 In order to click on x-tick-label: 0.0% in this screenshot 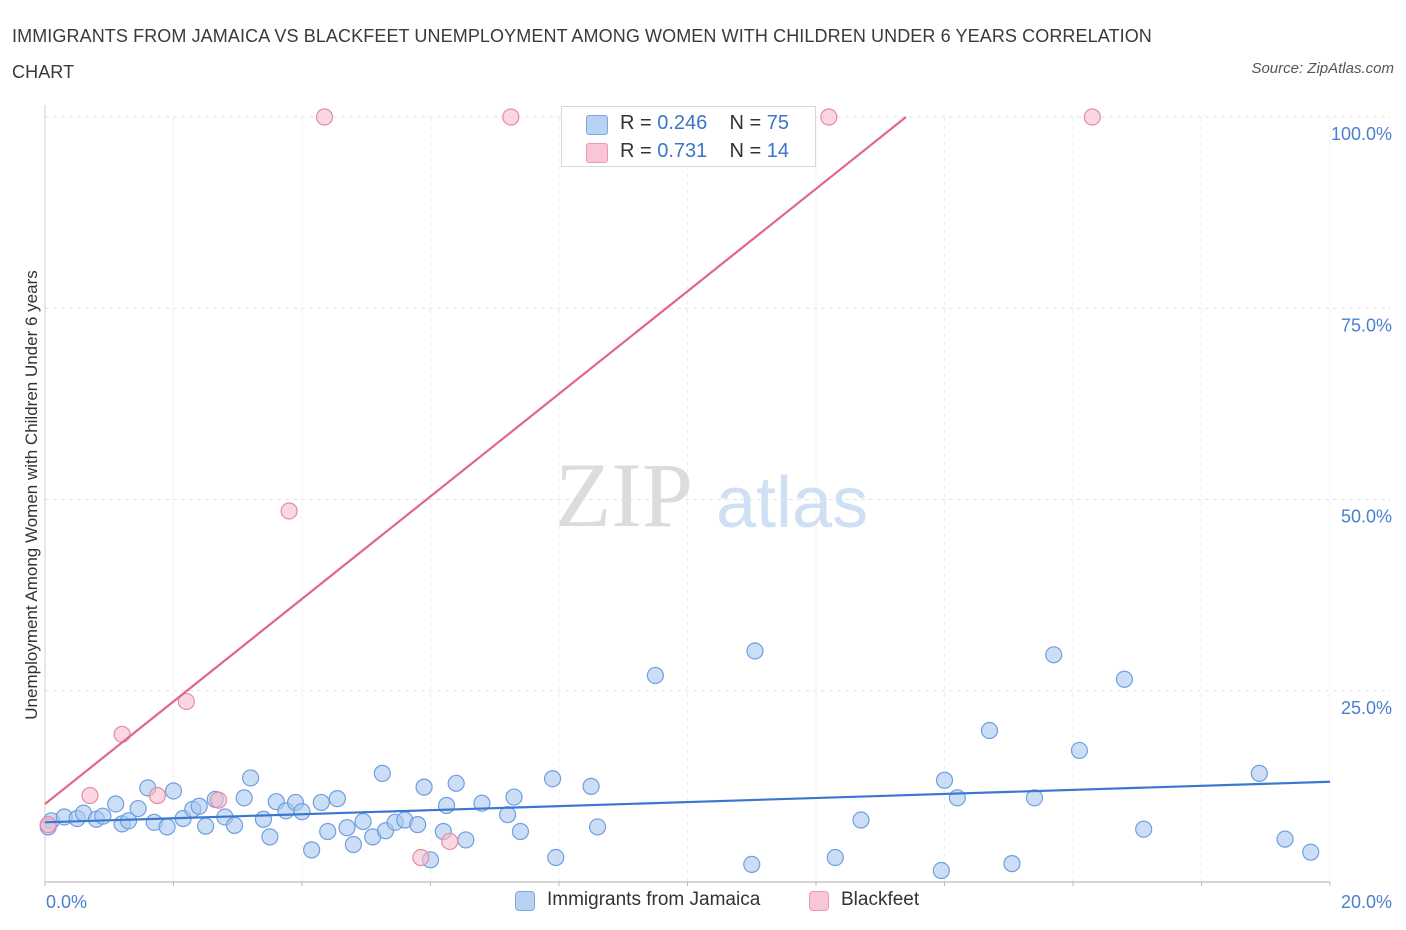, I will do `click(66, 902)`.